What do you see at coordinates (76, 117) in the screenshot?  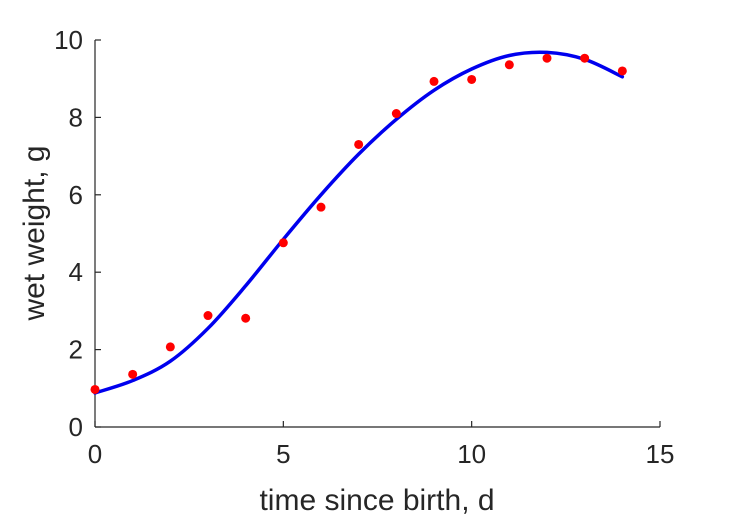 I see `y-tick-label: 8` at bounding box center [76, 117].